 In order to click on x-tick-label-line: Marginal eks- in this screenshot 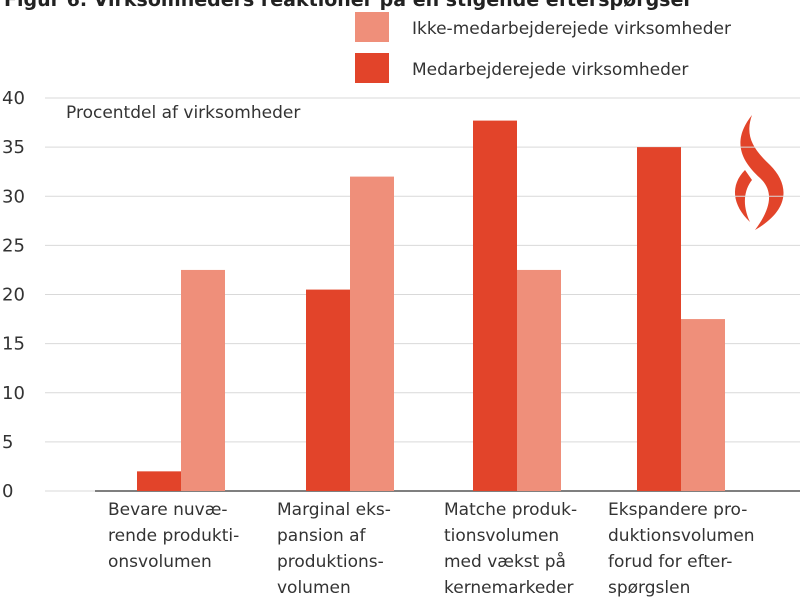, I will do `click(334, 510)`.